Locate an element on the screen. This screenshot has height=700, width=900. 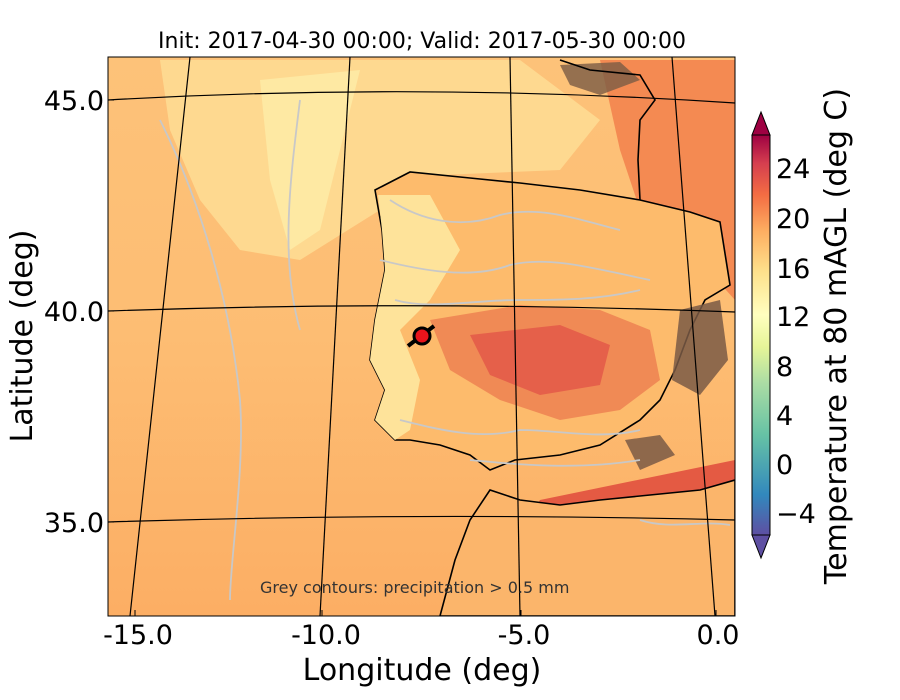
colorbar-tick-label: 8 is located at coordinates (784, 367).